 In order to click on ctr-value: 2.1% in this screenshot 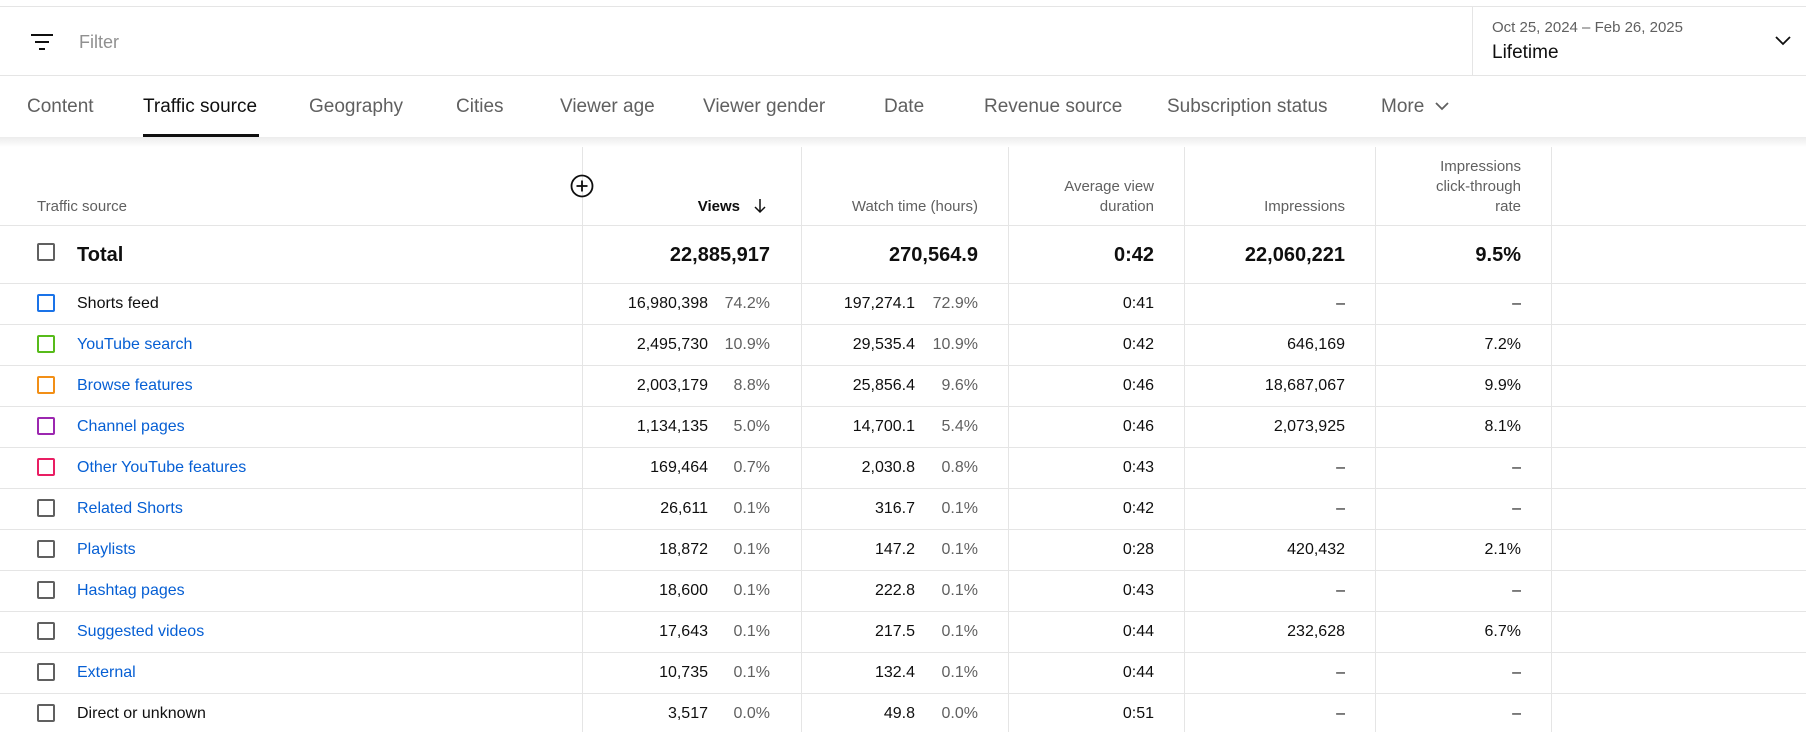, I will do `click(1502, 549)`.